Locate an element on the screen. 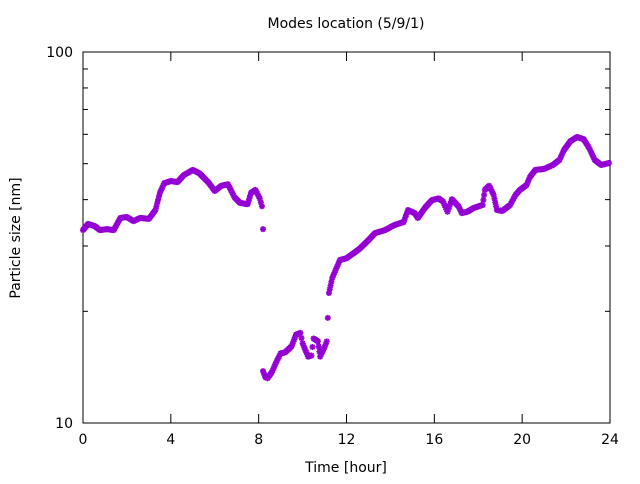 The height and width of the screenshot is (484, 640). x-tick-label: 0 is located at coordinates (83, 440).